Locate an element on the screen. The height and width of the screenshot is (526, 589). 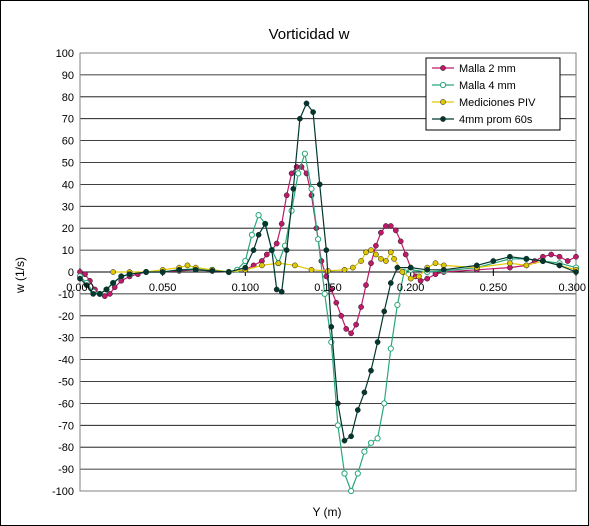
legend-box is located at coordinates (493, 94).